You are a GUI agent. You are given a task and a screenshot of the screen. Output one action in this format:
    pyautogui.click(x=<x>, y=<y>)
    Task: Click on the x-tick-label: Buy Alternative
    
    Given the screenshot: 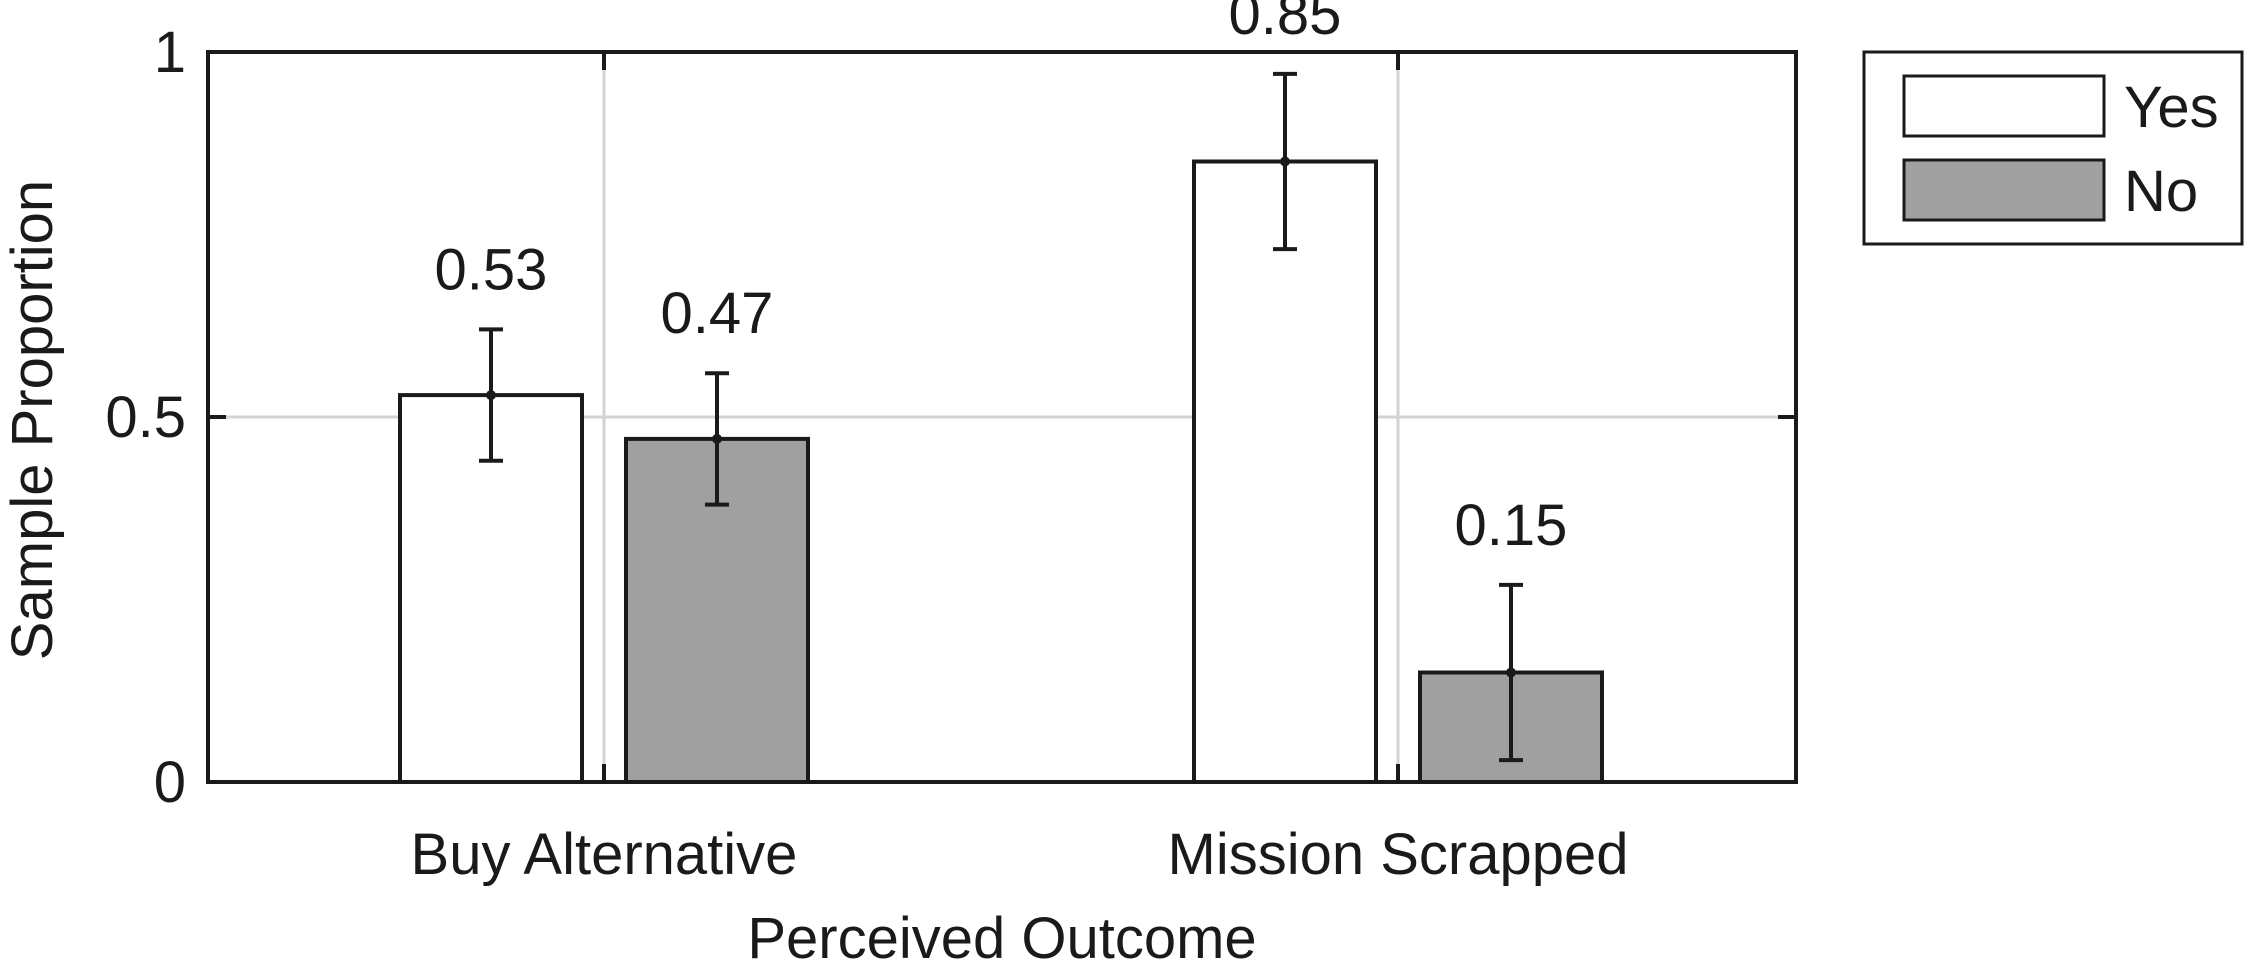 What is the action you would take?
    pyautogui.click(x=604, y=854)
    